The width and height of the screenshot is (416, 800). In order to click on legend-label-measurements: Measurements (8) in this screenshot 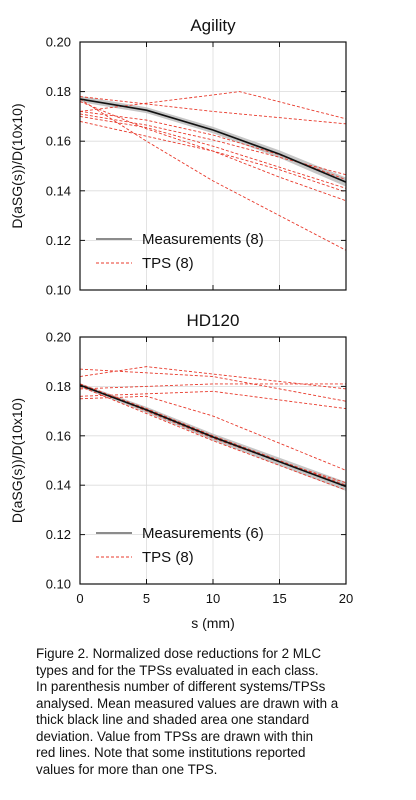, I will do `click(203, 239)`.